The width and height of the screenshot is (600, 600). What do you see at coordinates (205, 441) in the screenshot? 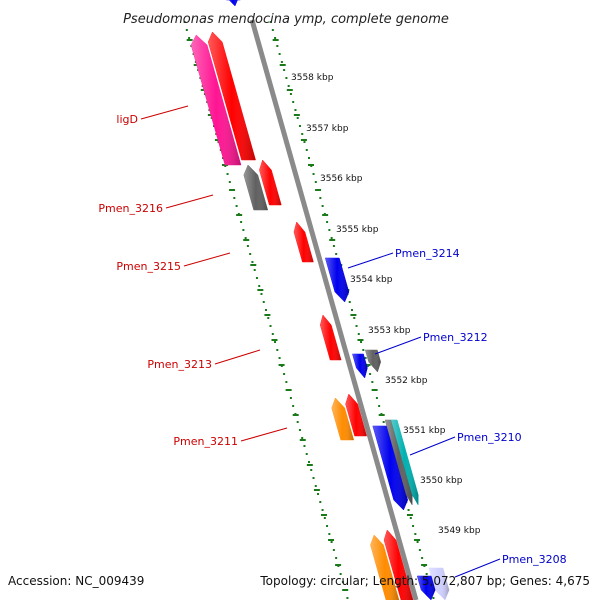
I see `gene-label-pmen-3211: Pmen_3211` at bounding box center [205, 441].